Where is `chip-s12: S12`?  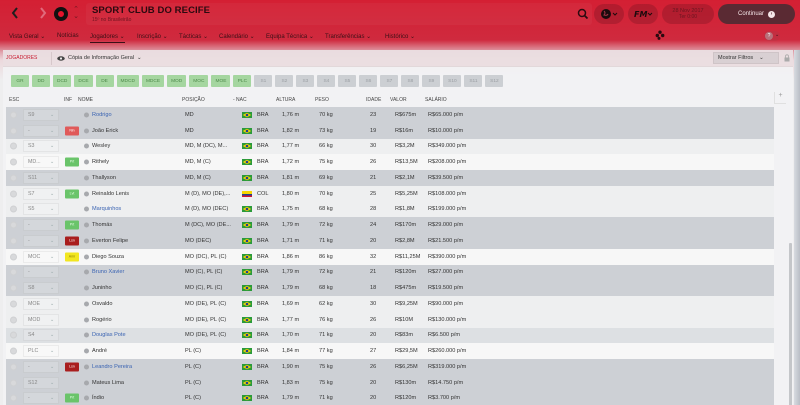 chip-s12: S12 is located at coordinates (494, 81).